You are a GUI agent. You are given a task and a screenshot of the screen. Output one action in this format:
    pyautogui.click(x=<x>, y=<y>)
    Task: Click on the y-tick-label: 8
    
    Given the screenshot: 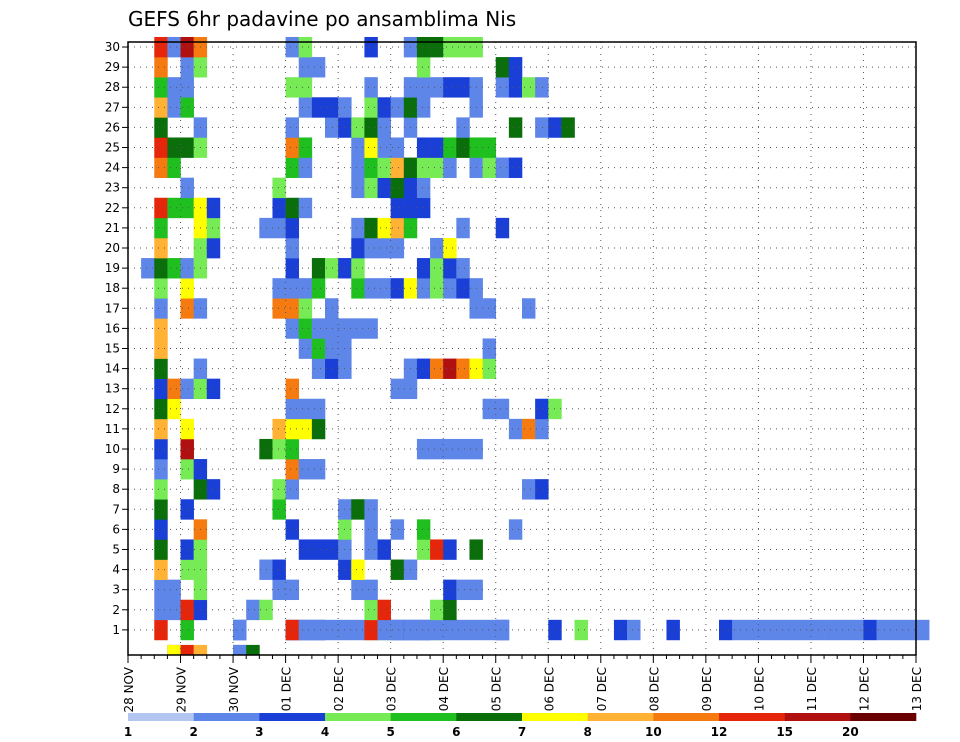 What is the action you would take?
    pyautogui.click(x=116, y=489)
    